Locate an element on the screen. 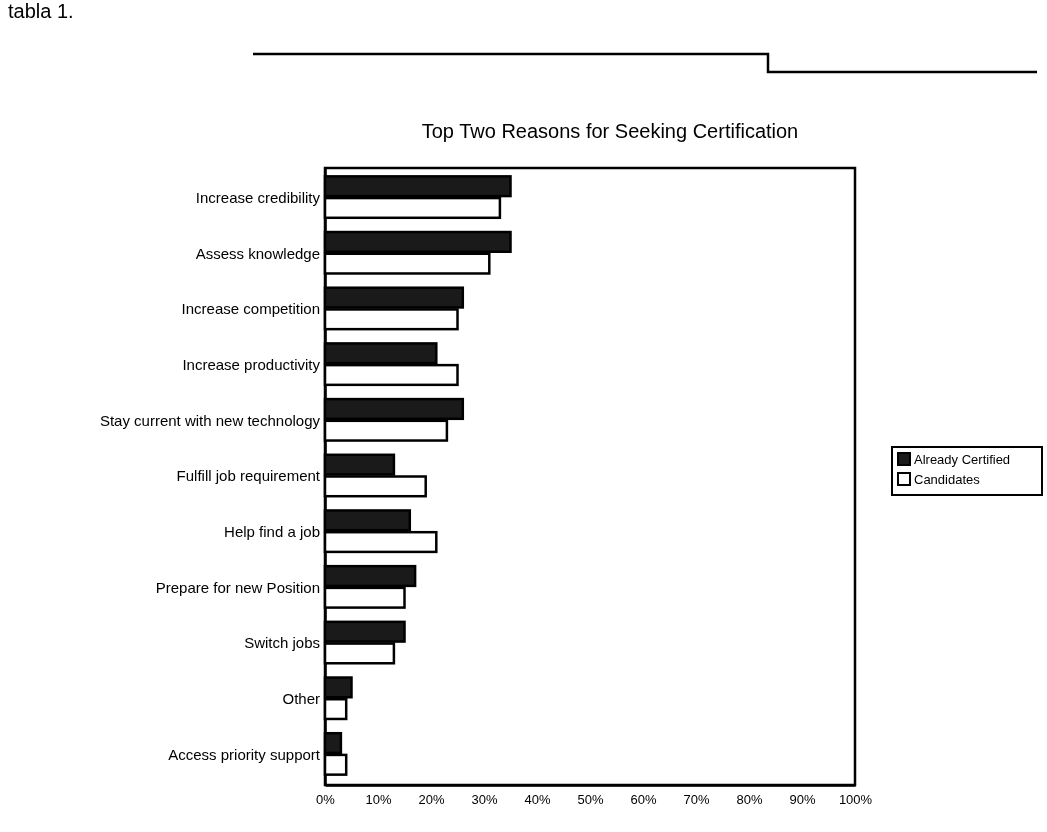  x-tick-label: 70% is located at coordinates (696, 800).